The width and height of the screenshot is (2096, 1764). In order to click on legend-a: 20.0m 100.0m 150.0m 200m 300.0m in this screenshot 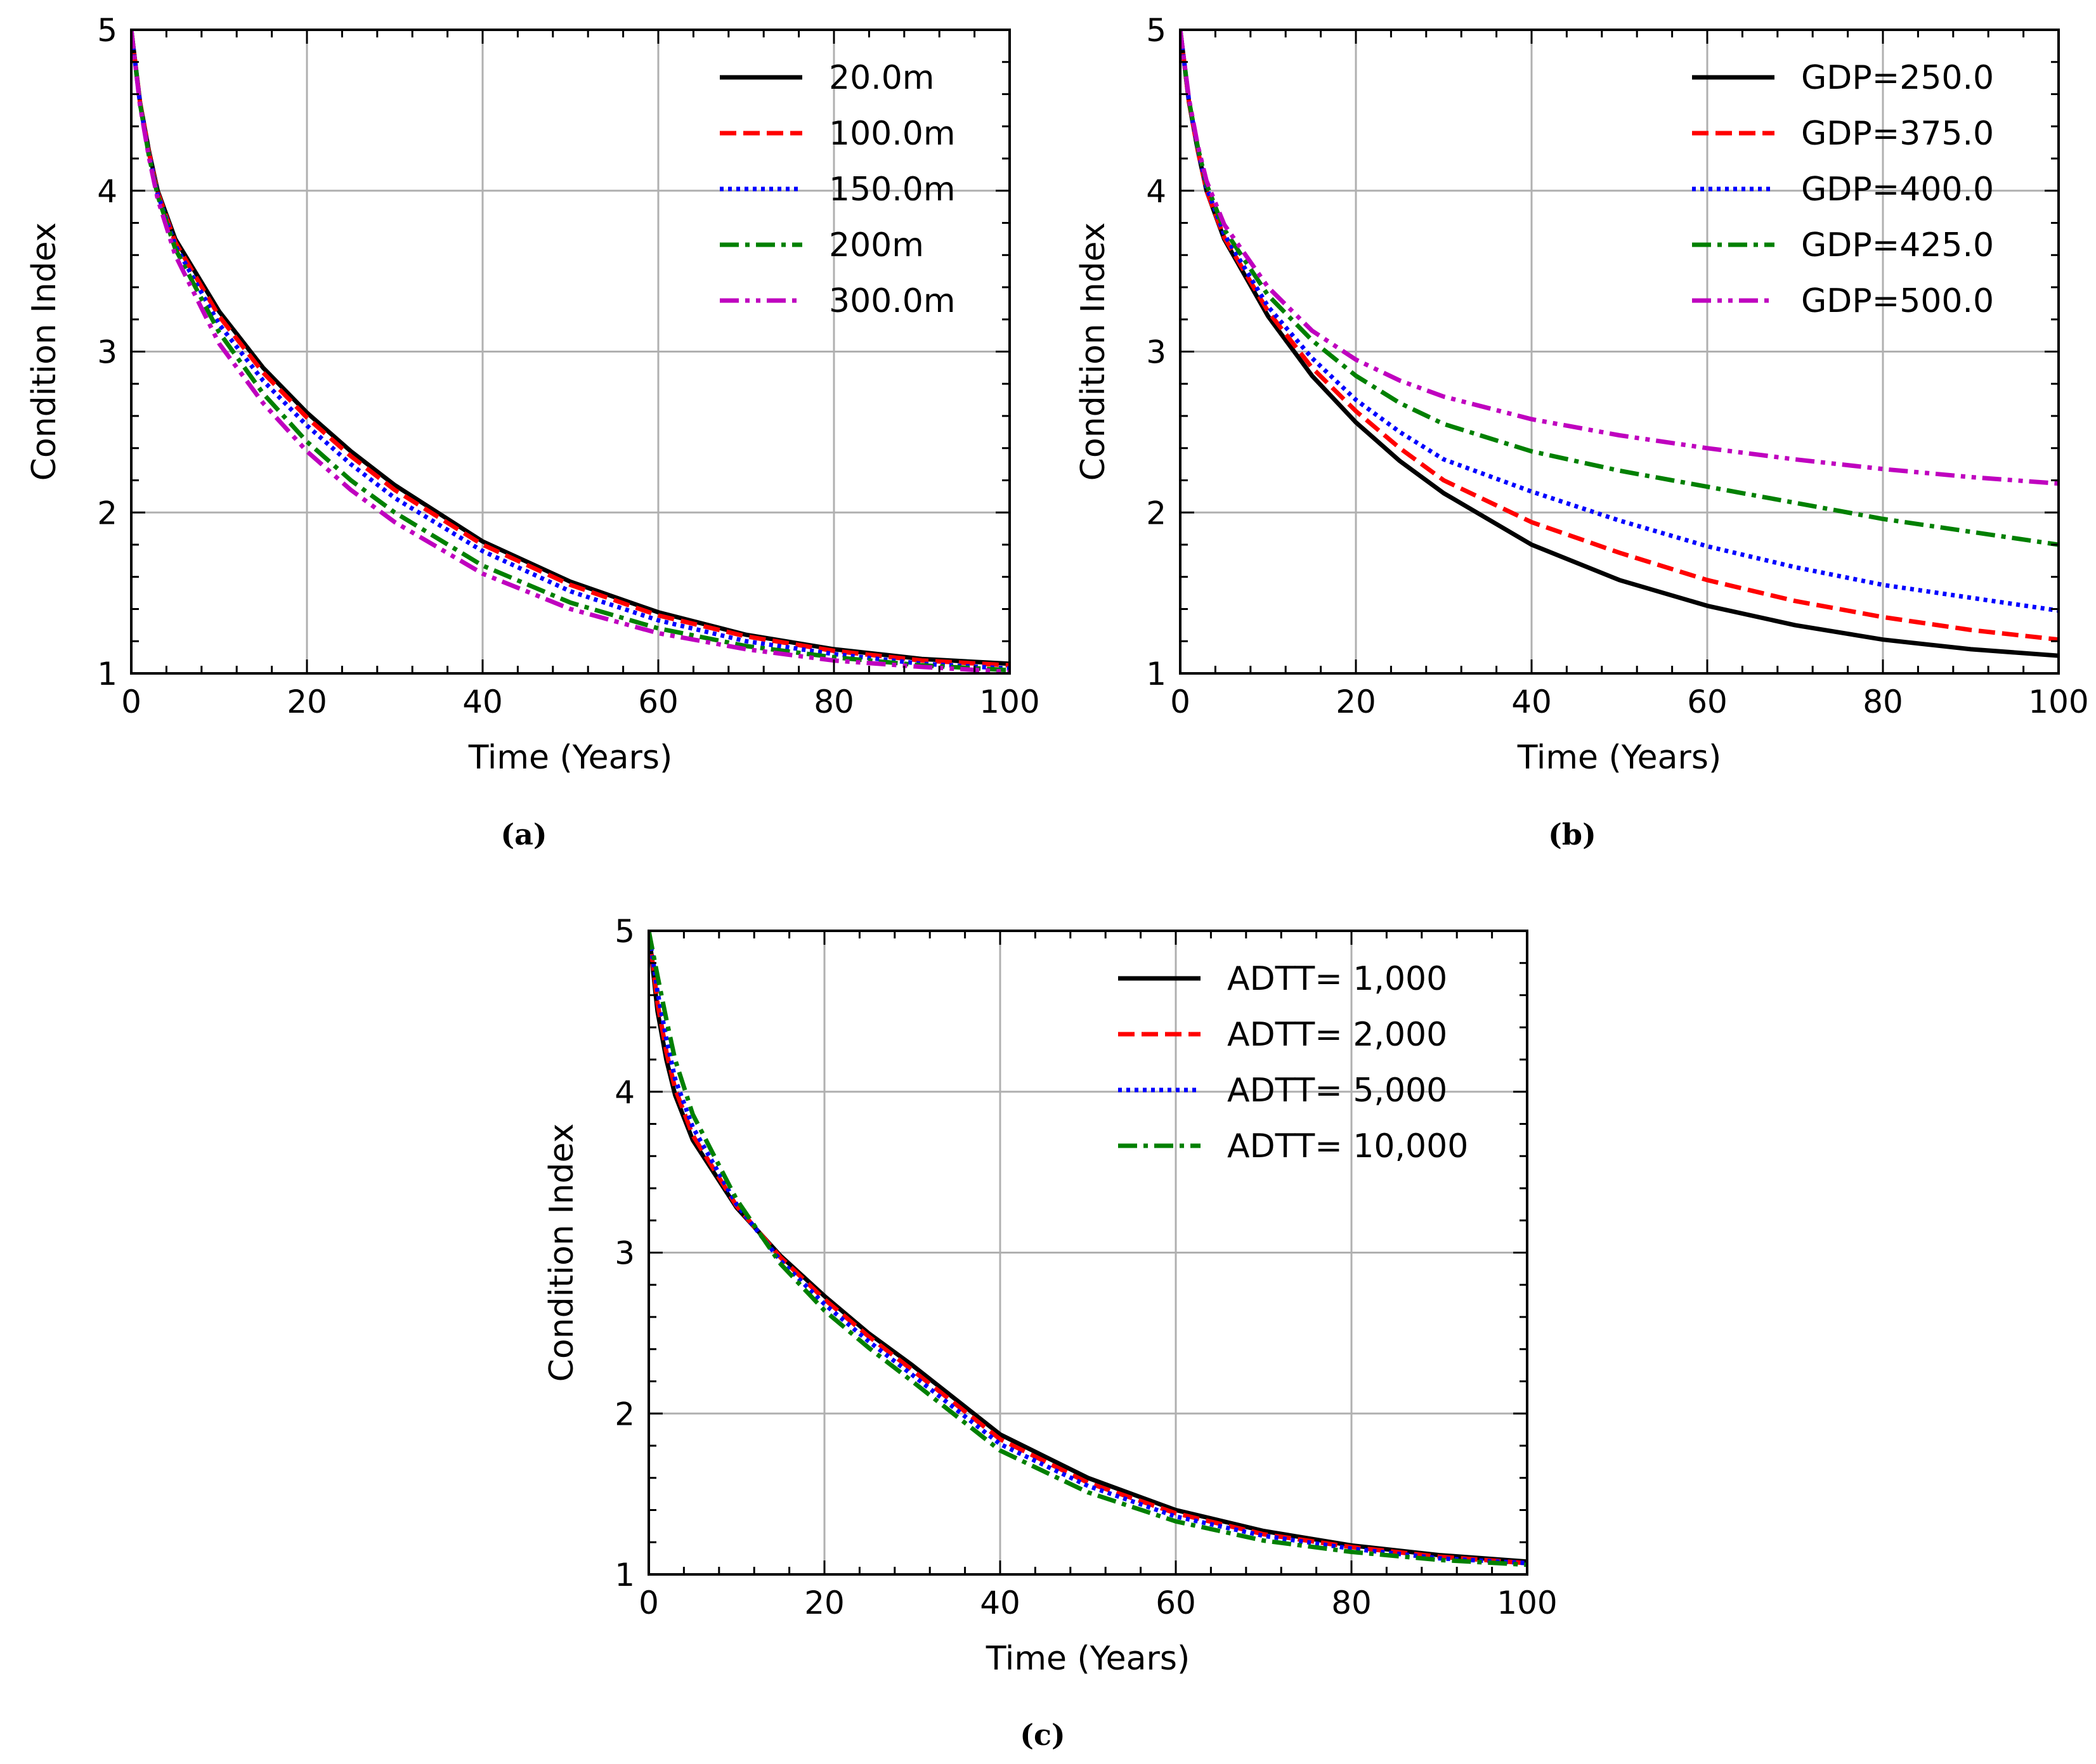, I will do `click(838, 189)`.